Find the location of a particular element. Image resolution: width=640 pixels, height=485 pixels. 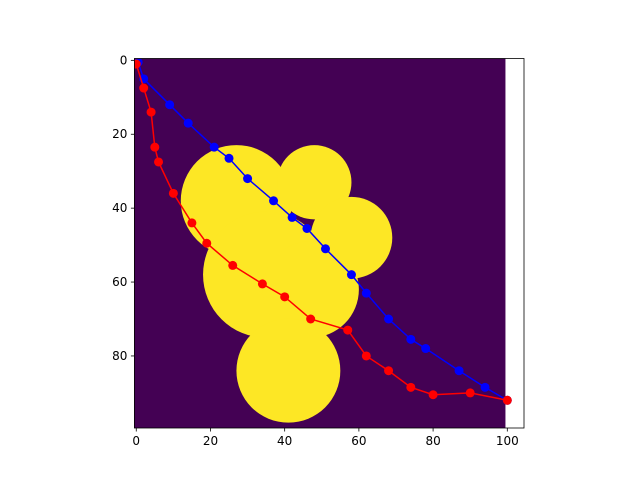

y-tick-label: 0 is located at coordinates (124, 60).